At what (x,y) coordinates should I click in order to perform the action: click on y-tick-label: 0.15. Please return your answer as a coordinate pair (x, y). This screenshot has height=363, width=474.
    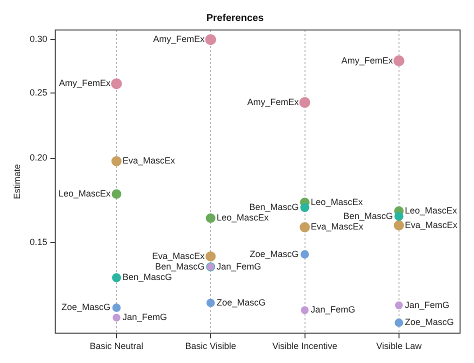
    Looking at the image, I should click on (39, 241).